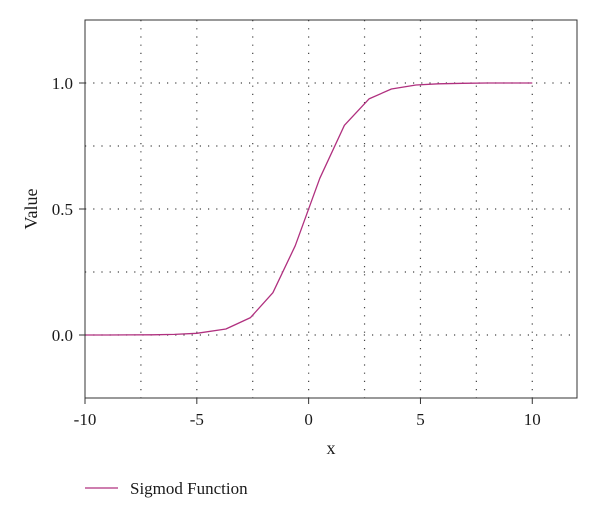 The height and width of the screenshot is (519, 600). Describe the element at coordinates (331, 448) in the screenshot. I see `x-axis-label: x` at that location.